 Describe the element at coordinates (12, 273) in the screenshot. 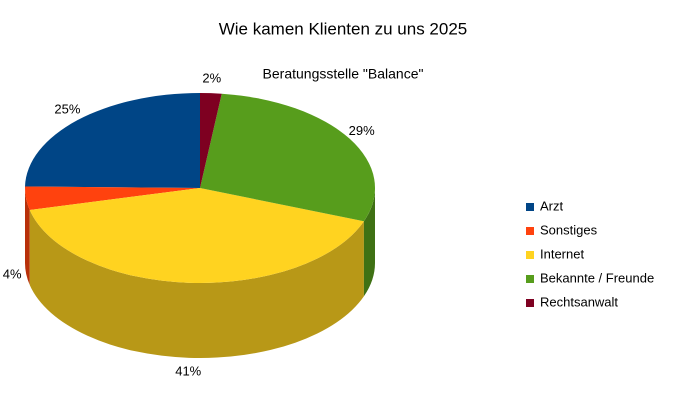

I see `data-label: 4%` at that location.